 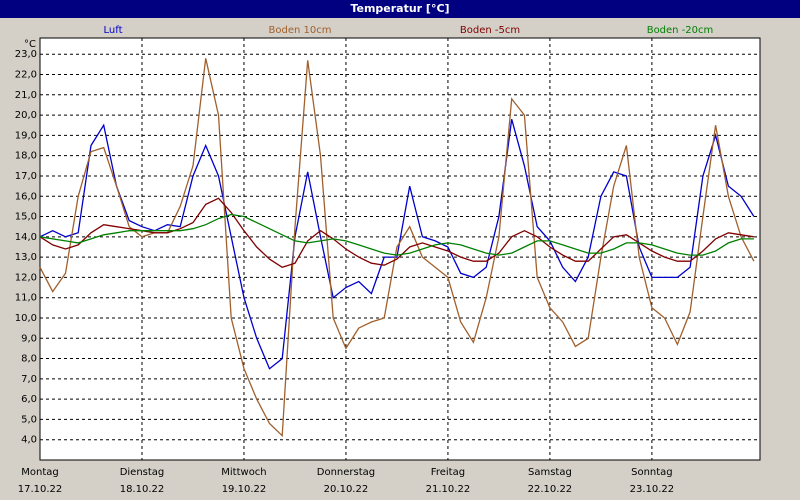 What do you see at coordinates (26, 75) in the screenshot?
I see `y-tick-label: 22,0` at bounding box center [26, 75].